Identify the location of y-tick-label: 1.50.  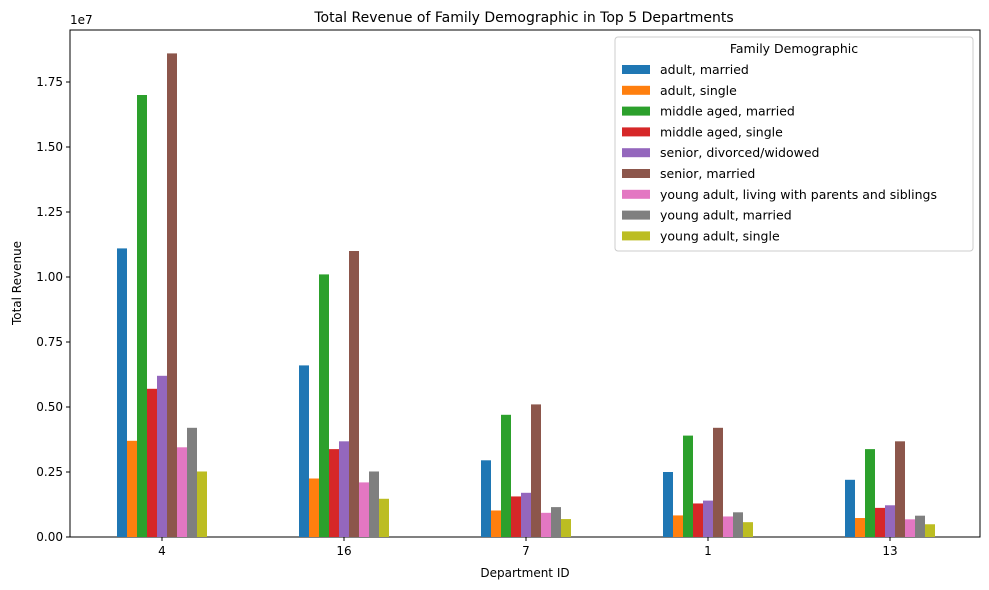
(49, 147).